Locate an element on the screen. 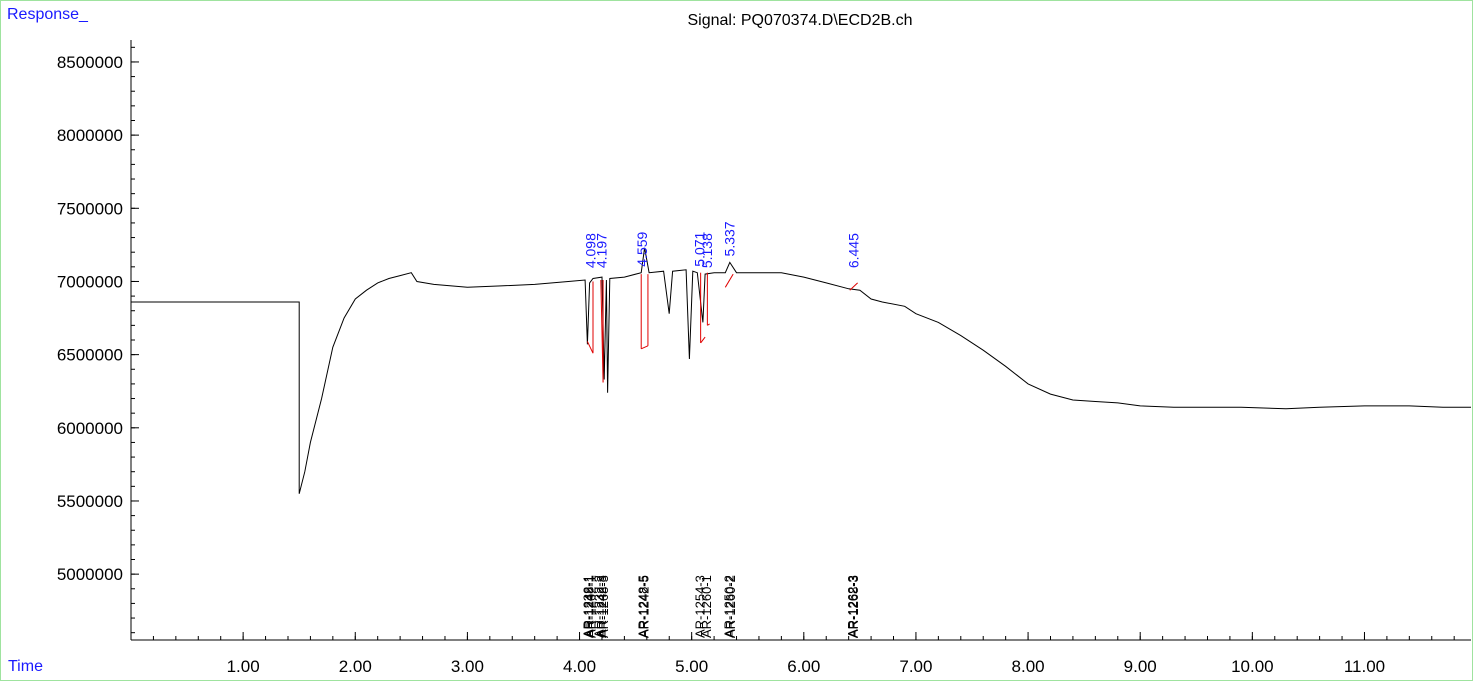 Image resolution: width=1473 pixels, height=681 pixels. peak-label: 4.197 is located at coordinates (602, 250).